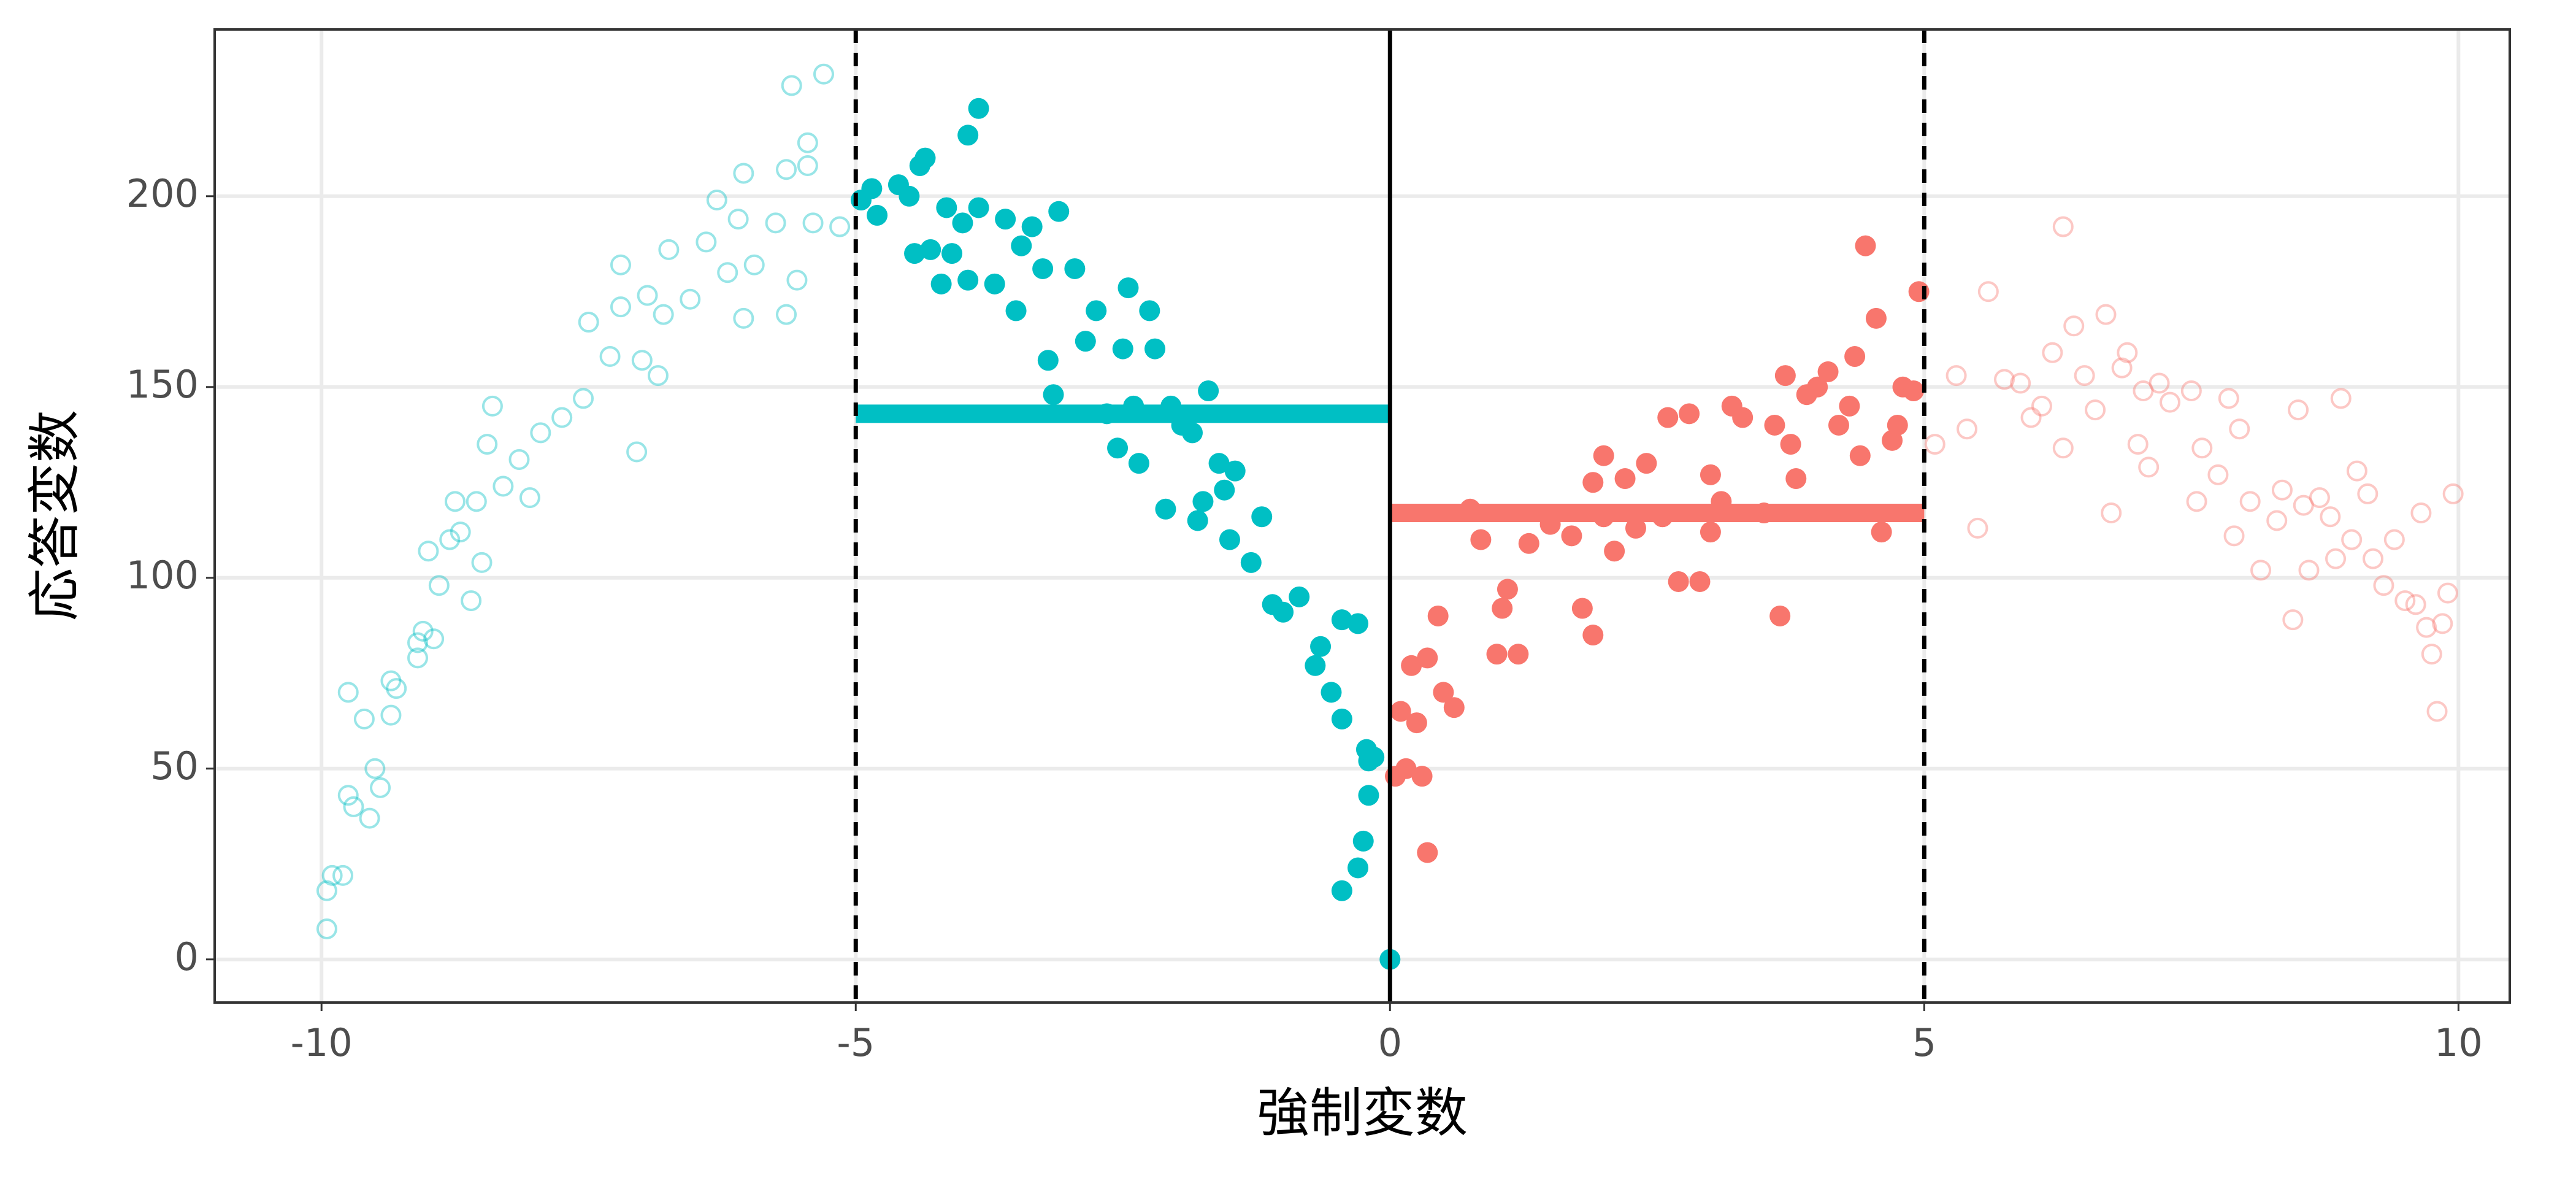 This screenshot has height=1178, width=2576. What do you see at coordinates (856, 1042) in the screenshot?
I see `x-tick-label: -5` at bounding box center [856, 1042].